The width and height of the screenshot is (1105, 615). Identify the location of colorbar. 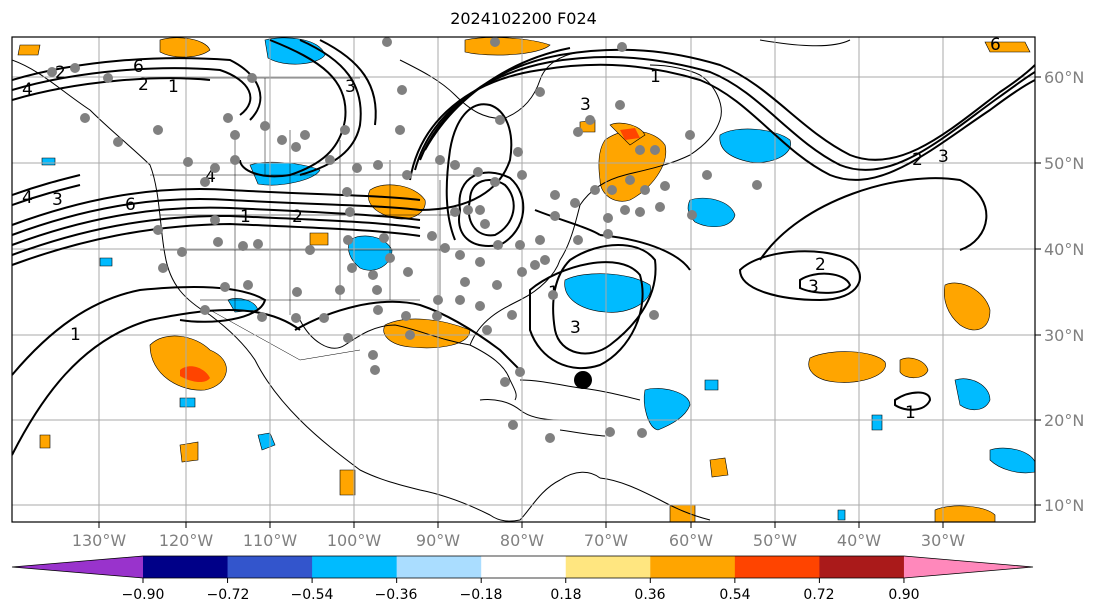
(522, 569).